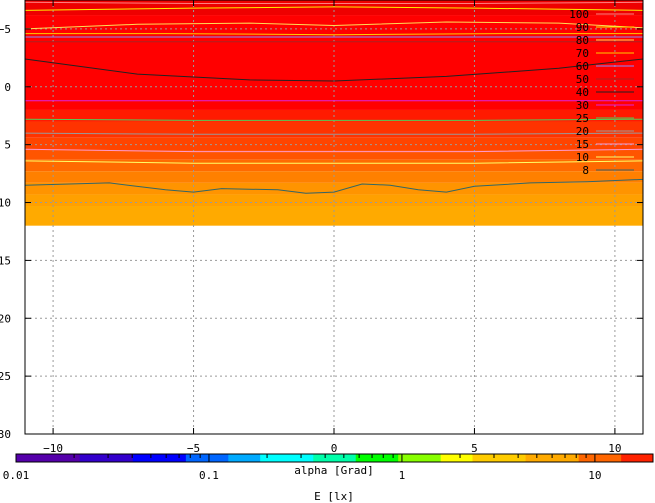 The width and height of the screenshot is (655, 503). What do you see at coordinates (582, 66) in the screenshot?
I see `key-label-60: 60` at bounding box center [582, 66].